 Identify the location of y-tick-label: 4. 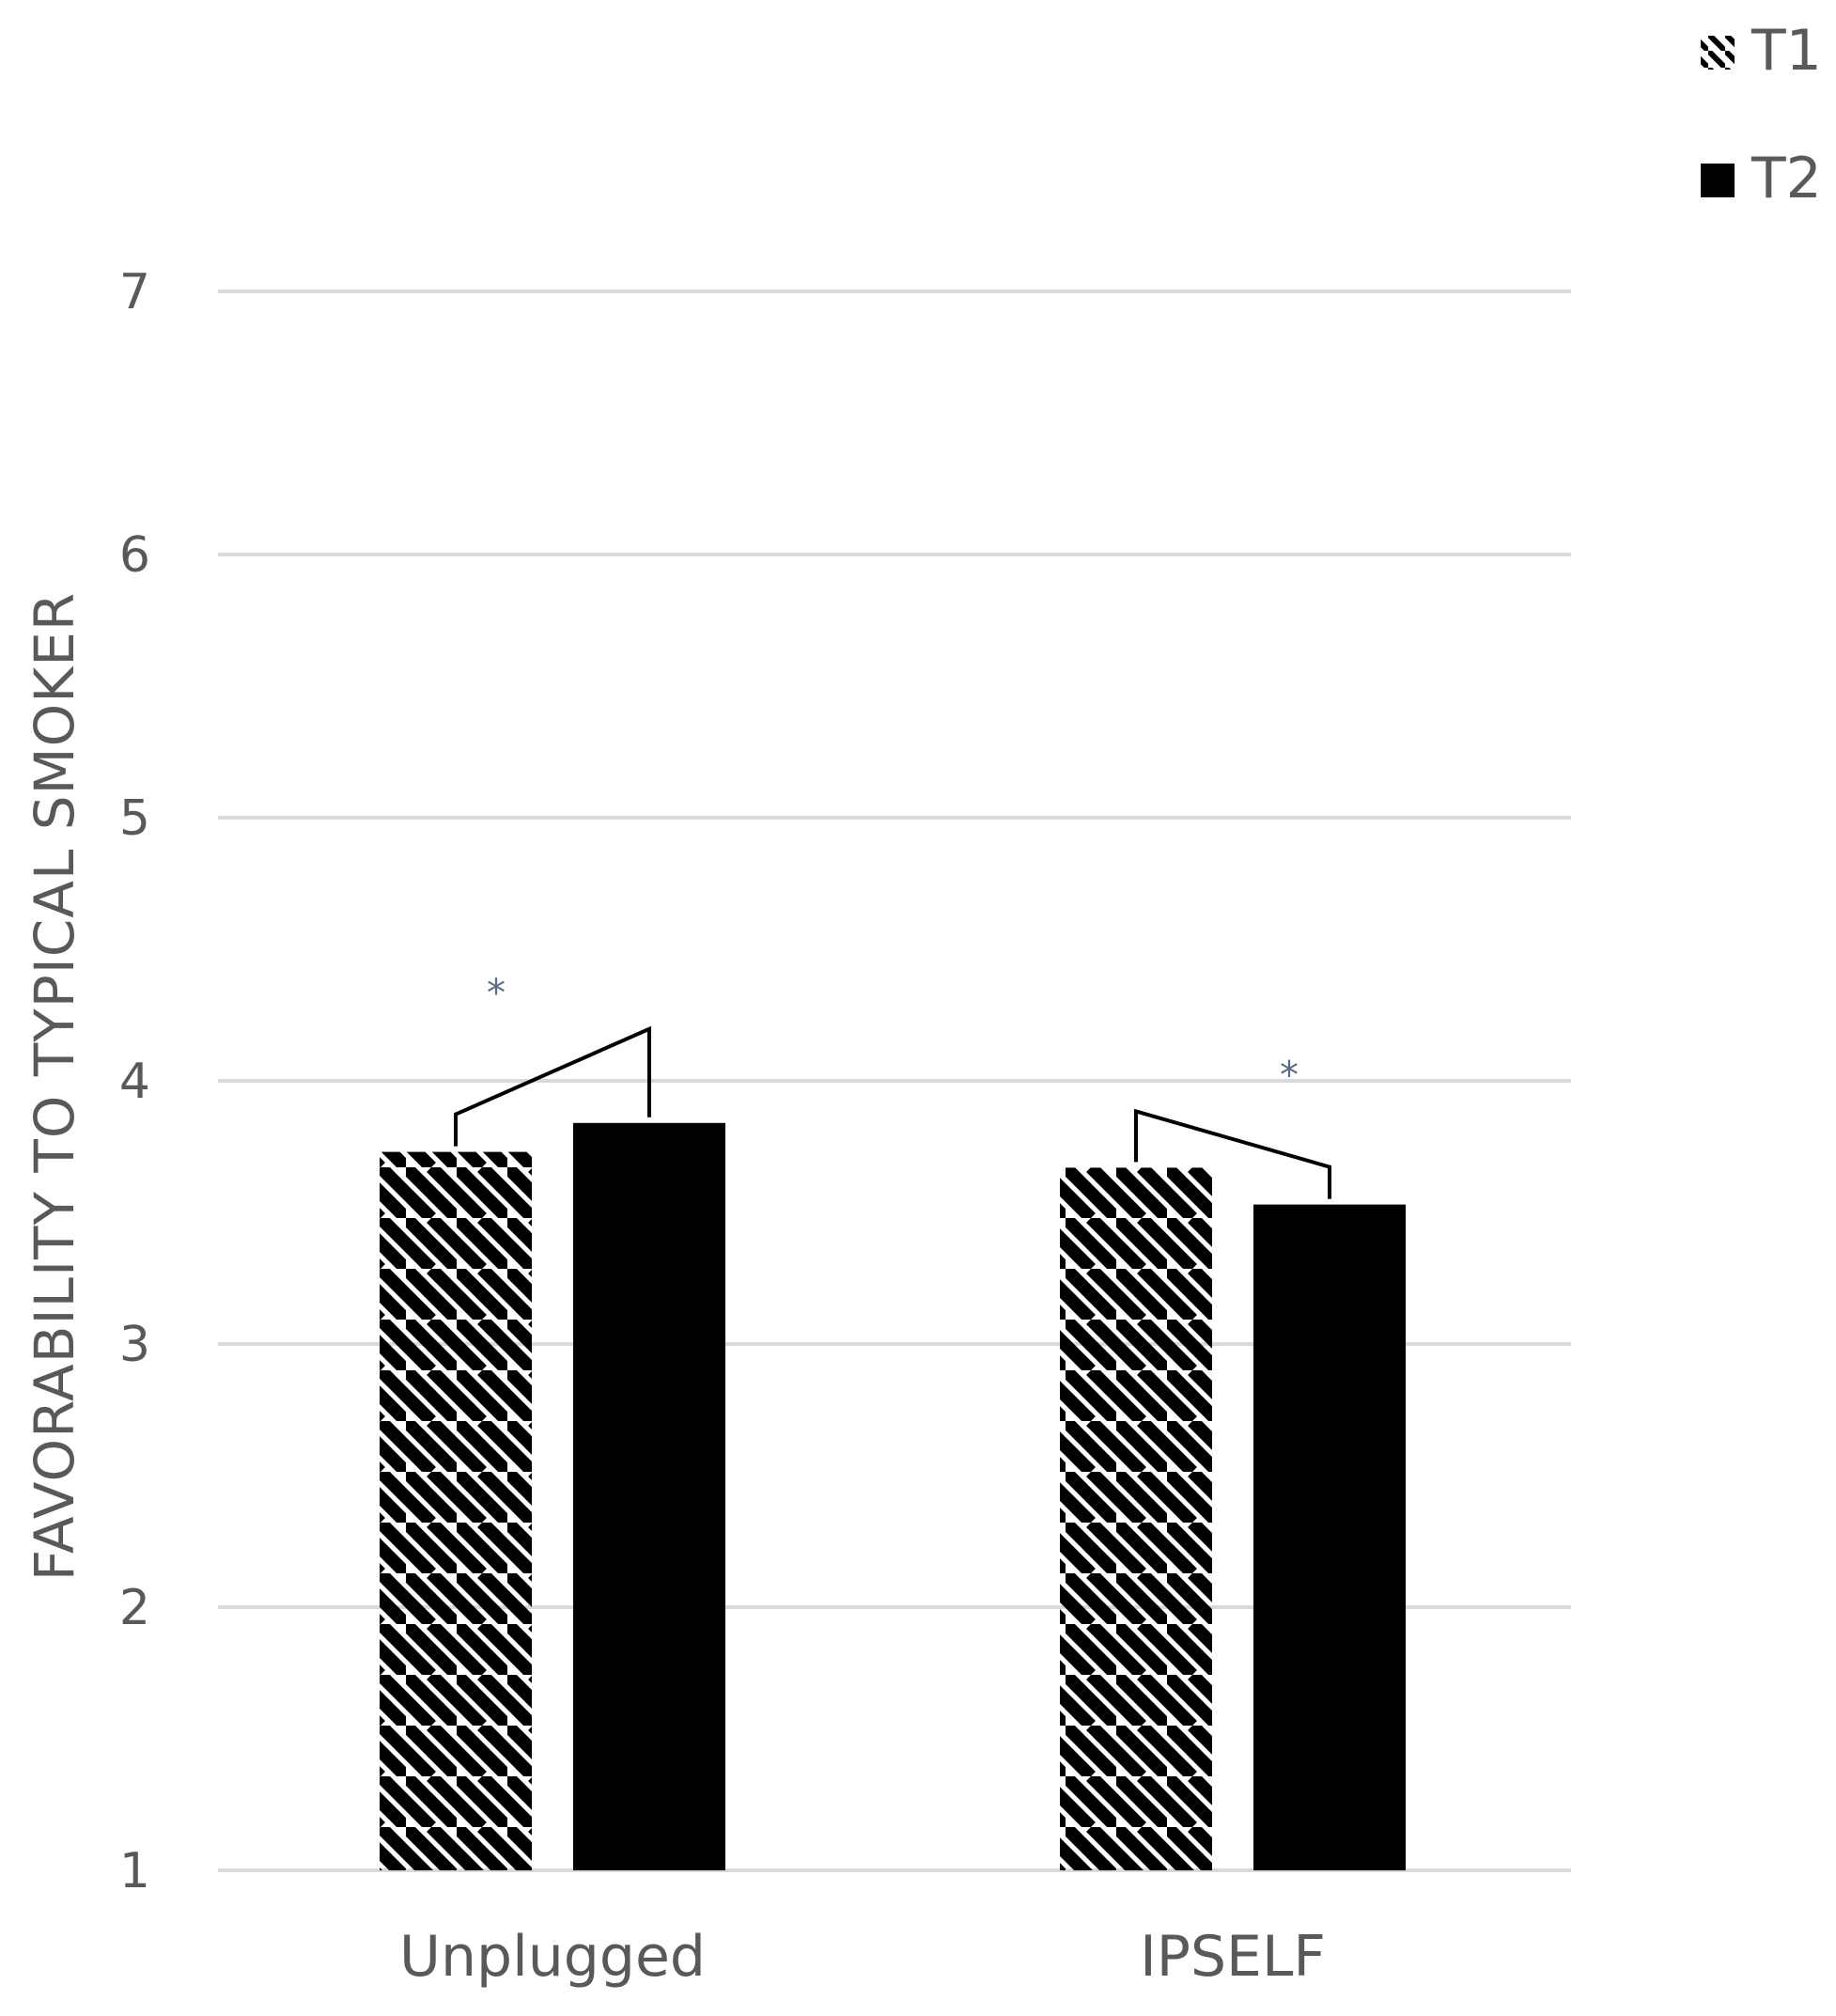
(134, 1082).